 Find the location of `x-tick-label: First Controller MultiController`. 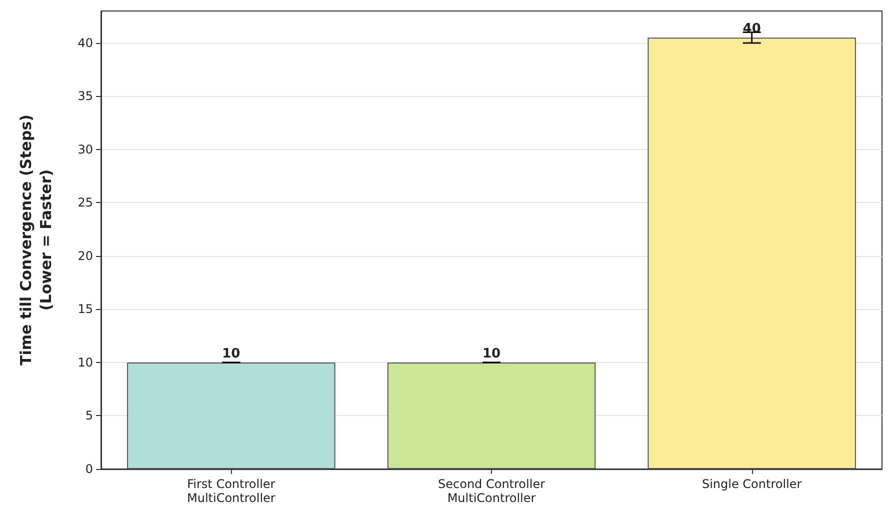

x-tick-label: First Controller MultiController is located at coordinates (231, 491).